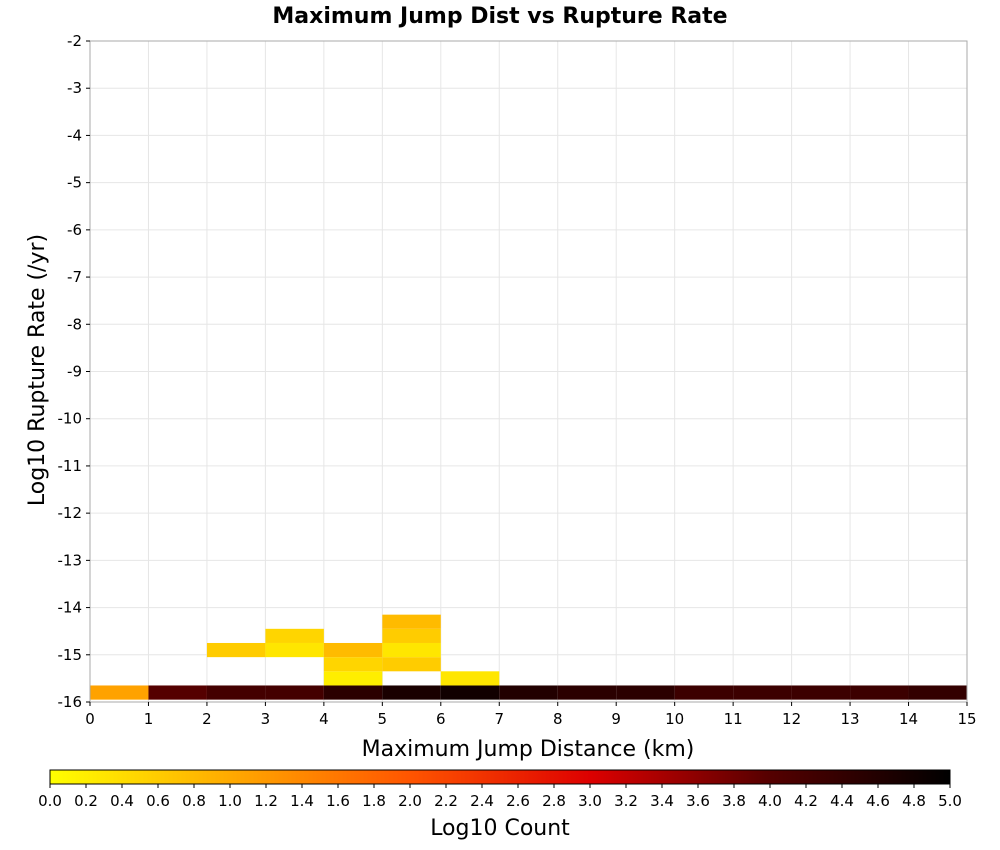  Describe the element at coordinates (441, 719) in the screenshot. I see `x-tick-label: 6` at that location.